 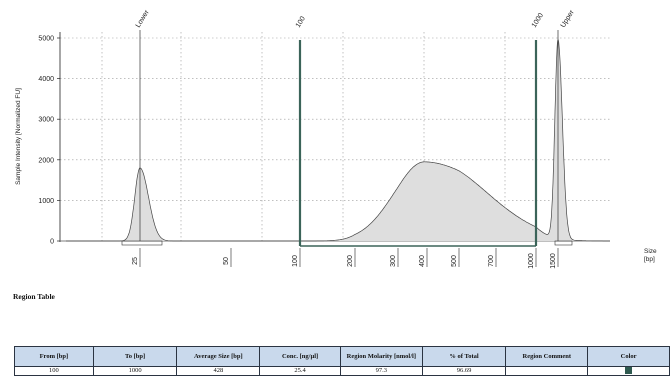 What do you see at coordinates (464, 356) in the screenshot?
I see `column-header-percent-total: % of Total` at bounding box center [464, 356].